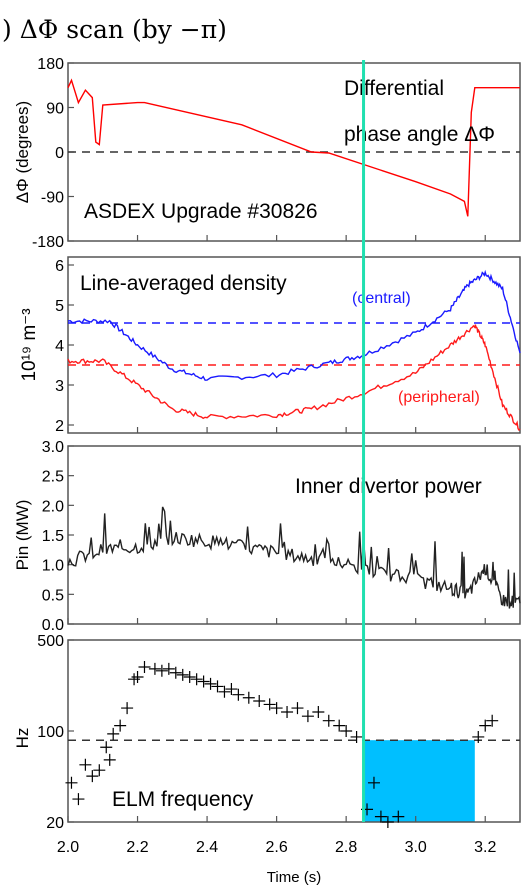 The height and width of the screenshot is (892, 524). Describe the element at coordinates (439, 397) in the screenshot. I see `peripheral-label: (peripheral)` at that location.